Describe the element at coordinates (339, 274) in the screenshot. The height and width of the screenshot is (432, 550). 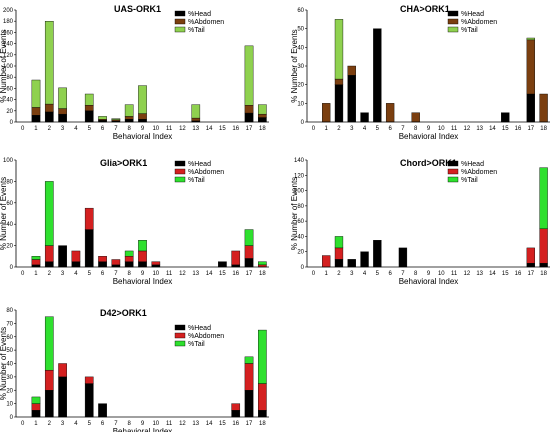
I see `x-tick-label: 2` at that location.